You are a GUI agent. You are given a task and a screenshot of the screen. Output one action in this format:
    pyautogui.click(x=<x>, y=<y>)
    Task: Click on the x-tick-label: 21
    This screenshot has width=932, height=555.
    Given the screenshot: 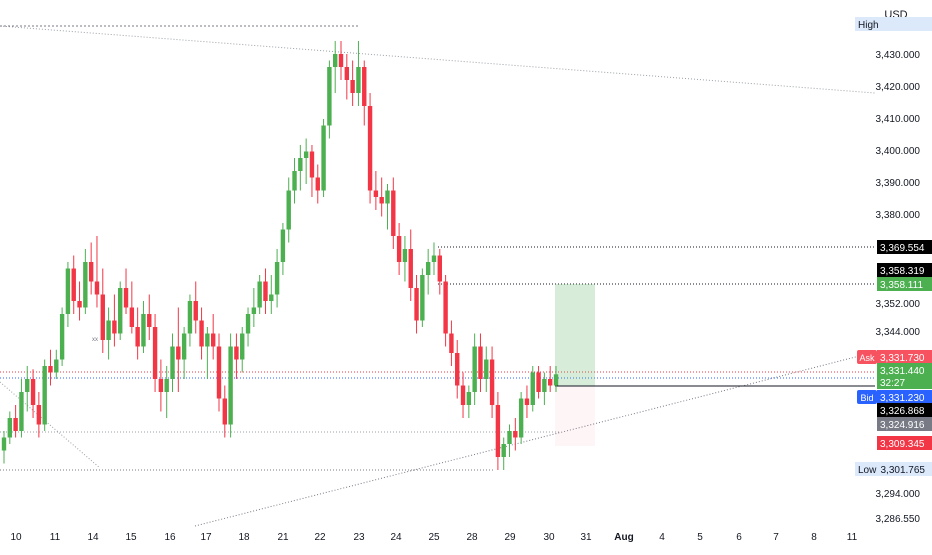 What is the action you would take?
    pyautogui.click(x=283, y=537)
    